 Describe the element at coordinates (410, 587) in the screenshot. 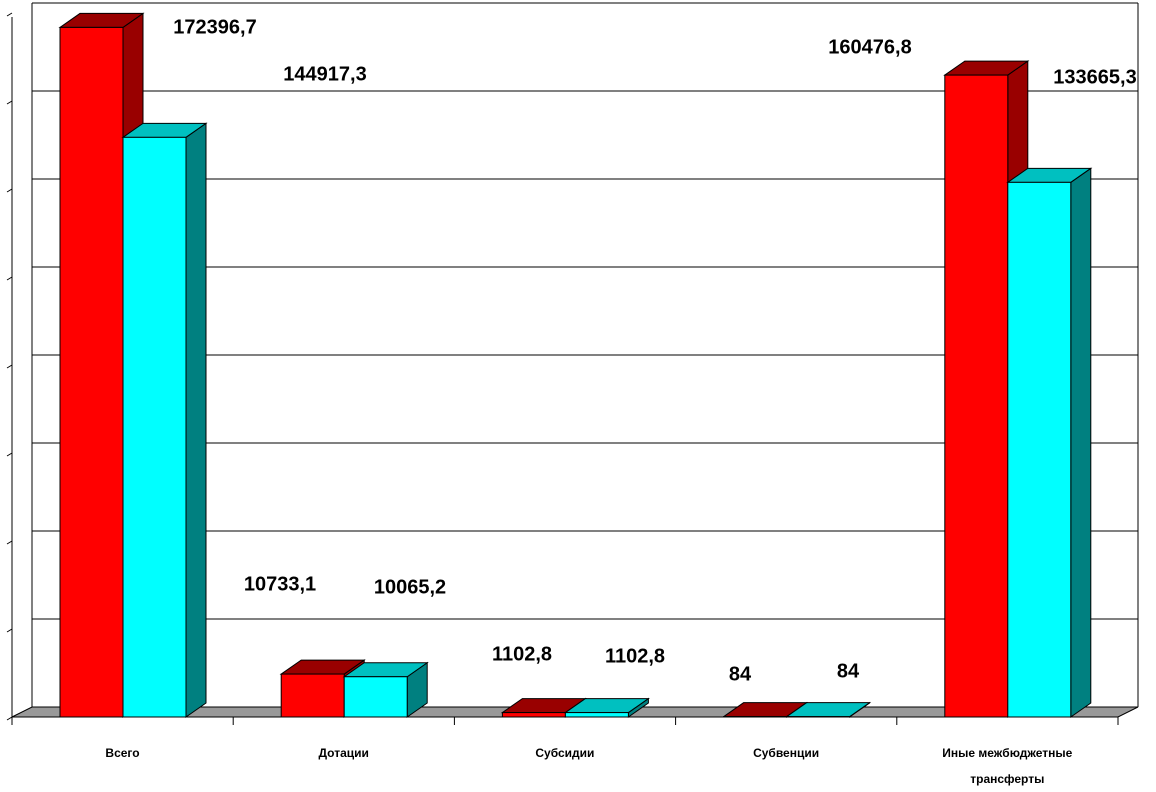

I see `data-label: 10065,2` at that location.